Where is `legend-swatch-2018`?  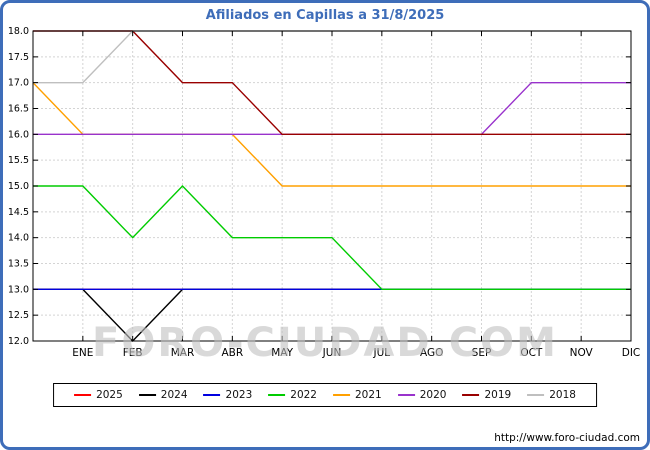
legend-swatch-2018 is located at coordinates (536, 395).